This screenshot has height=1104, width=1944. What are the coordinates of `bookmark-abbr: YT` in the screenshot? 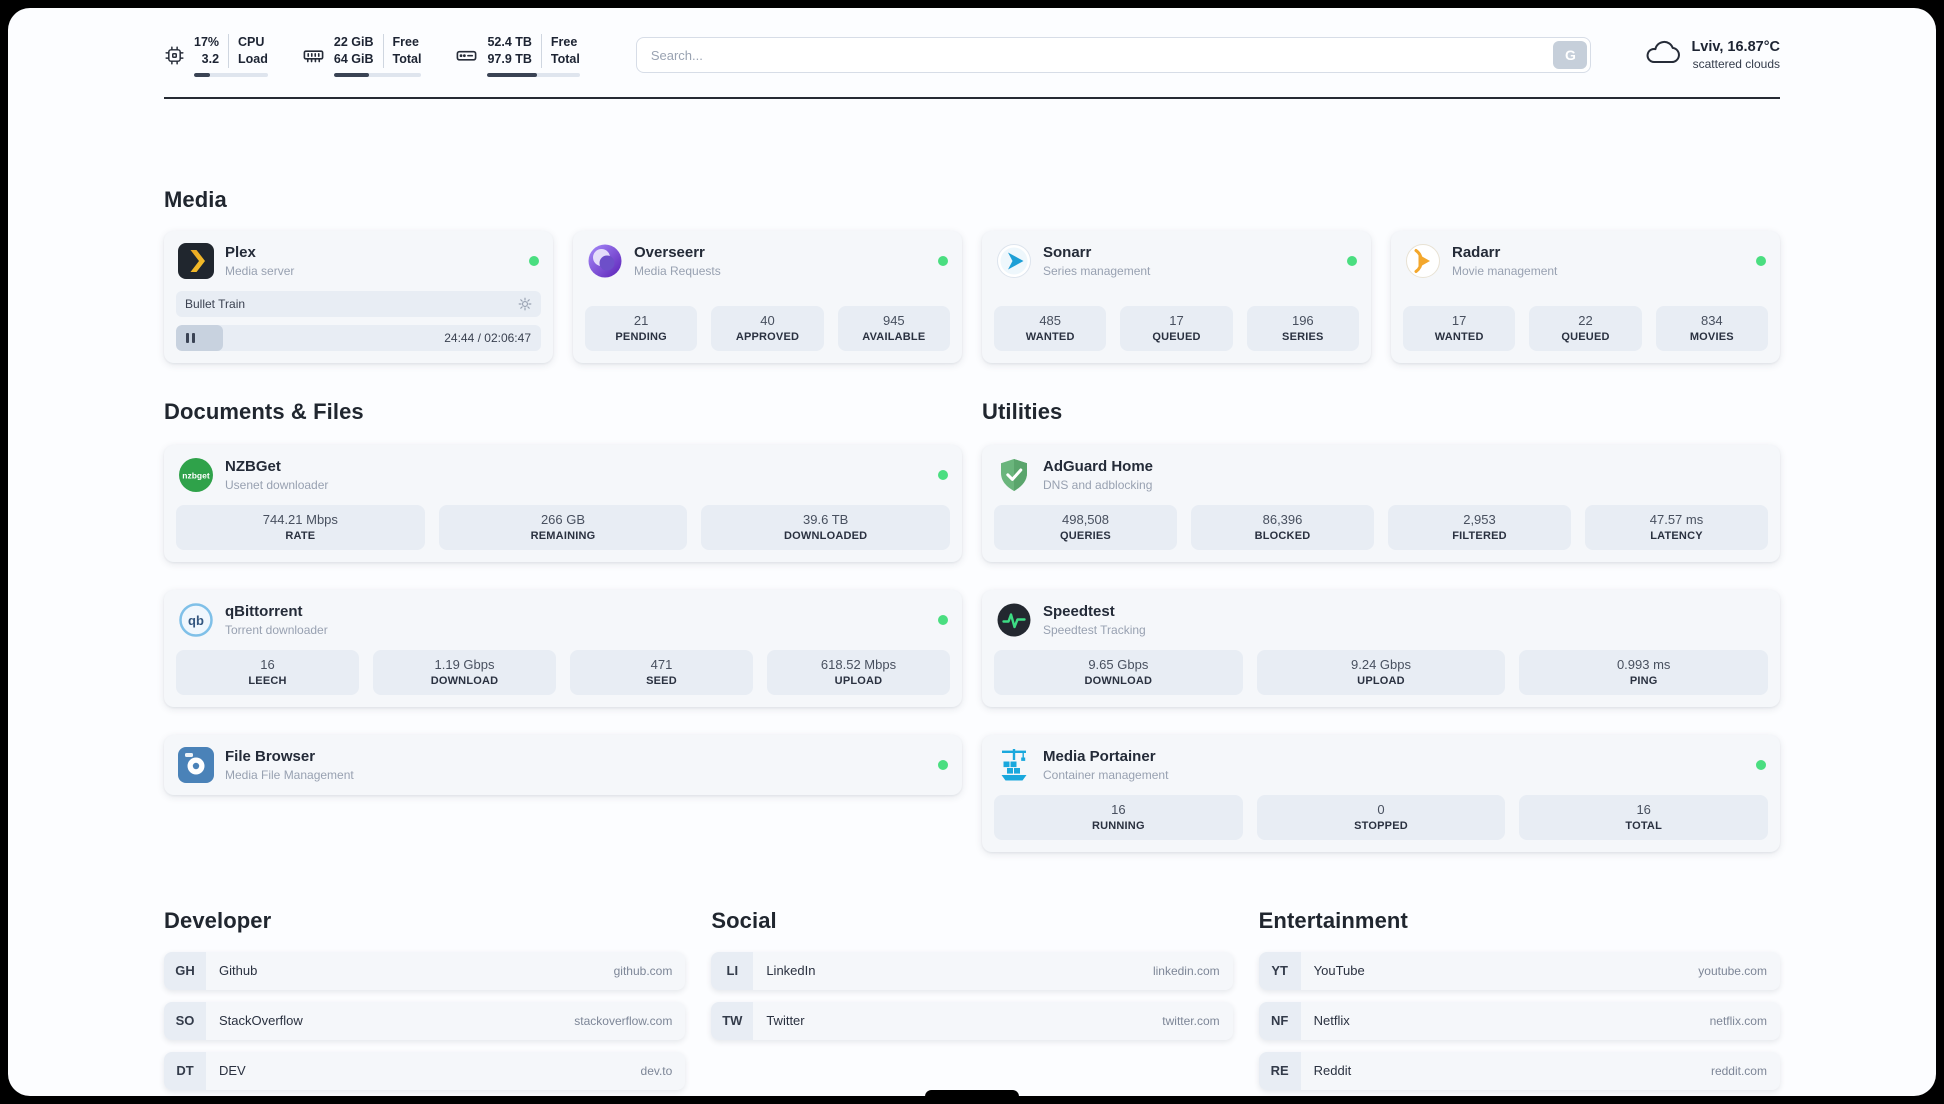 It's located at (1279, 970).